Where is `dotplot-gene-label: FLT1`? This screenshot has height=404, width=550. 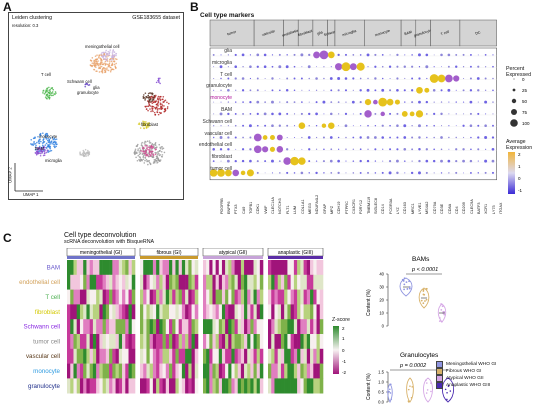
dotplot-gene-label: FLT1 is located at coordinates (287, 209).